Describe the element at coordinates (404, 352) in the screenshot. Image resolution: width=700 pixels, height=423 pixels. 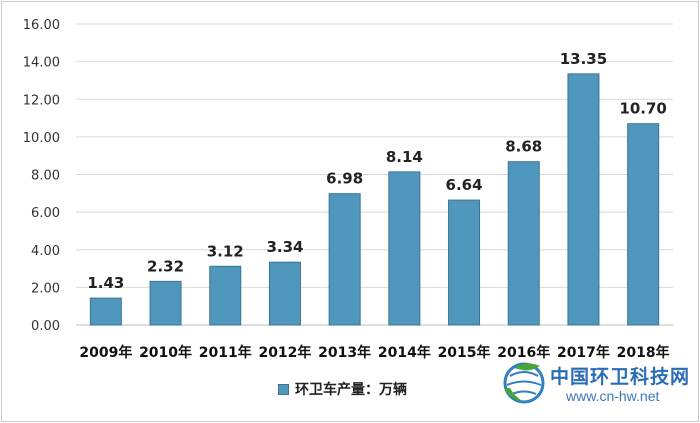
I see `x-tick-label: 2014年` at that location.